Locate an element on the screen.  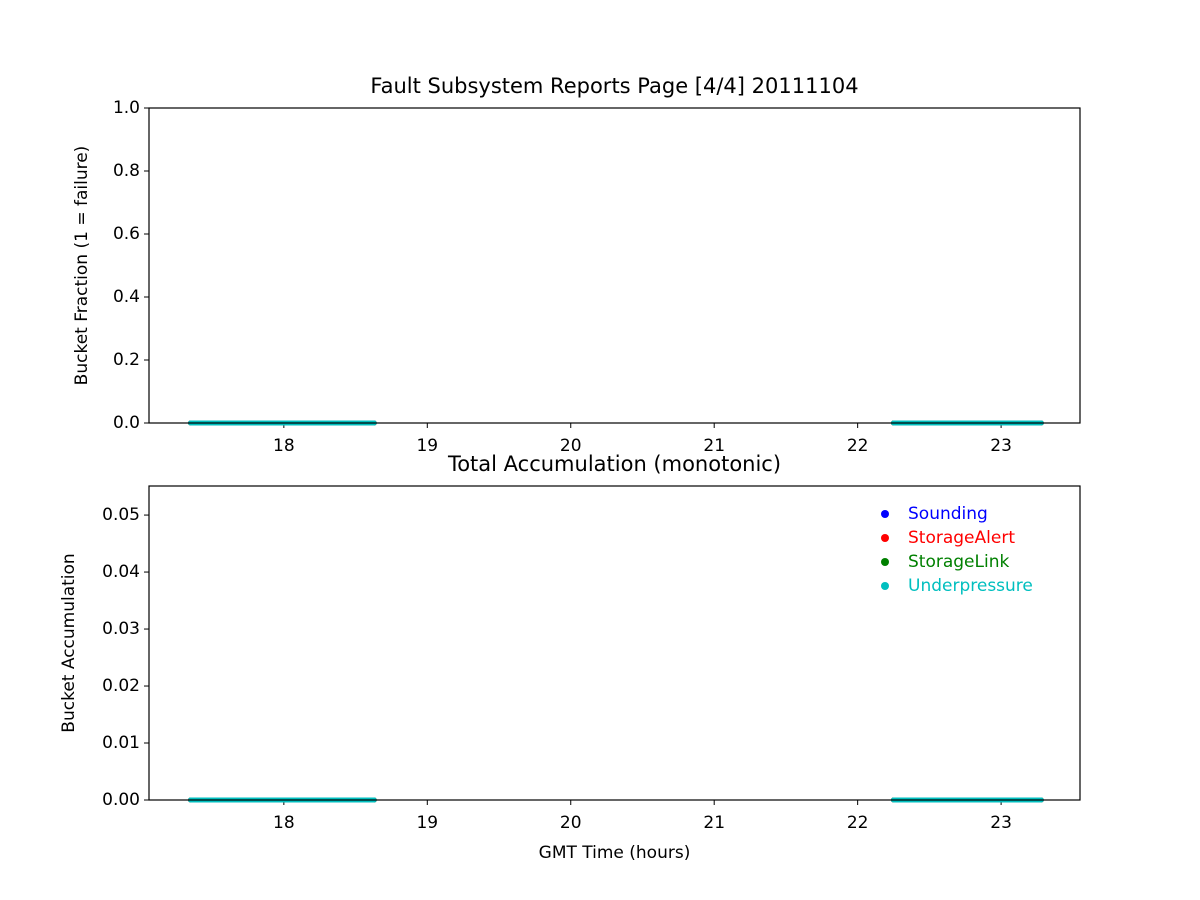
legend-label: StorageAlert is located at coordinates (961, 538).